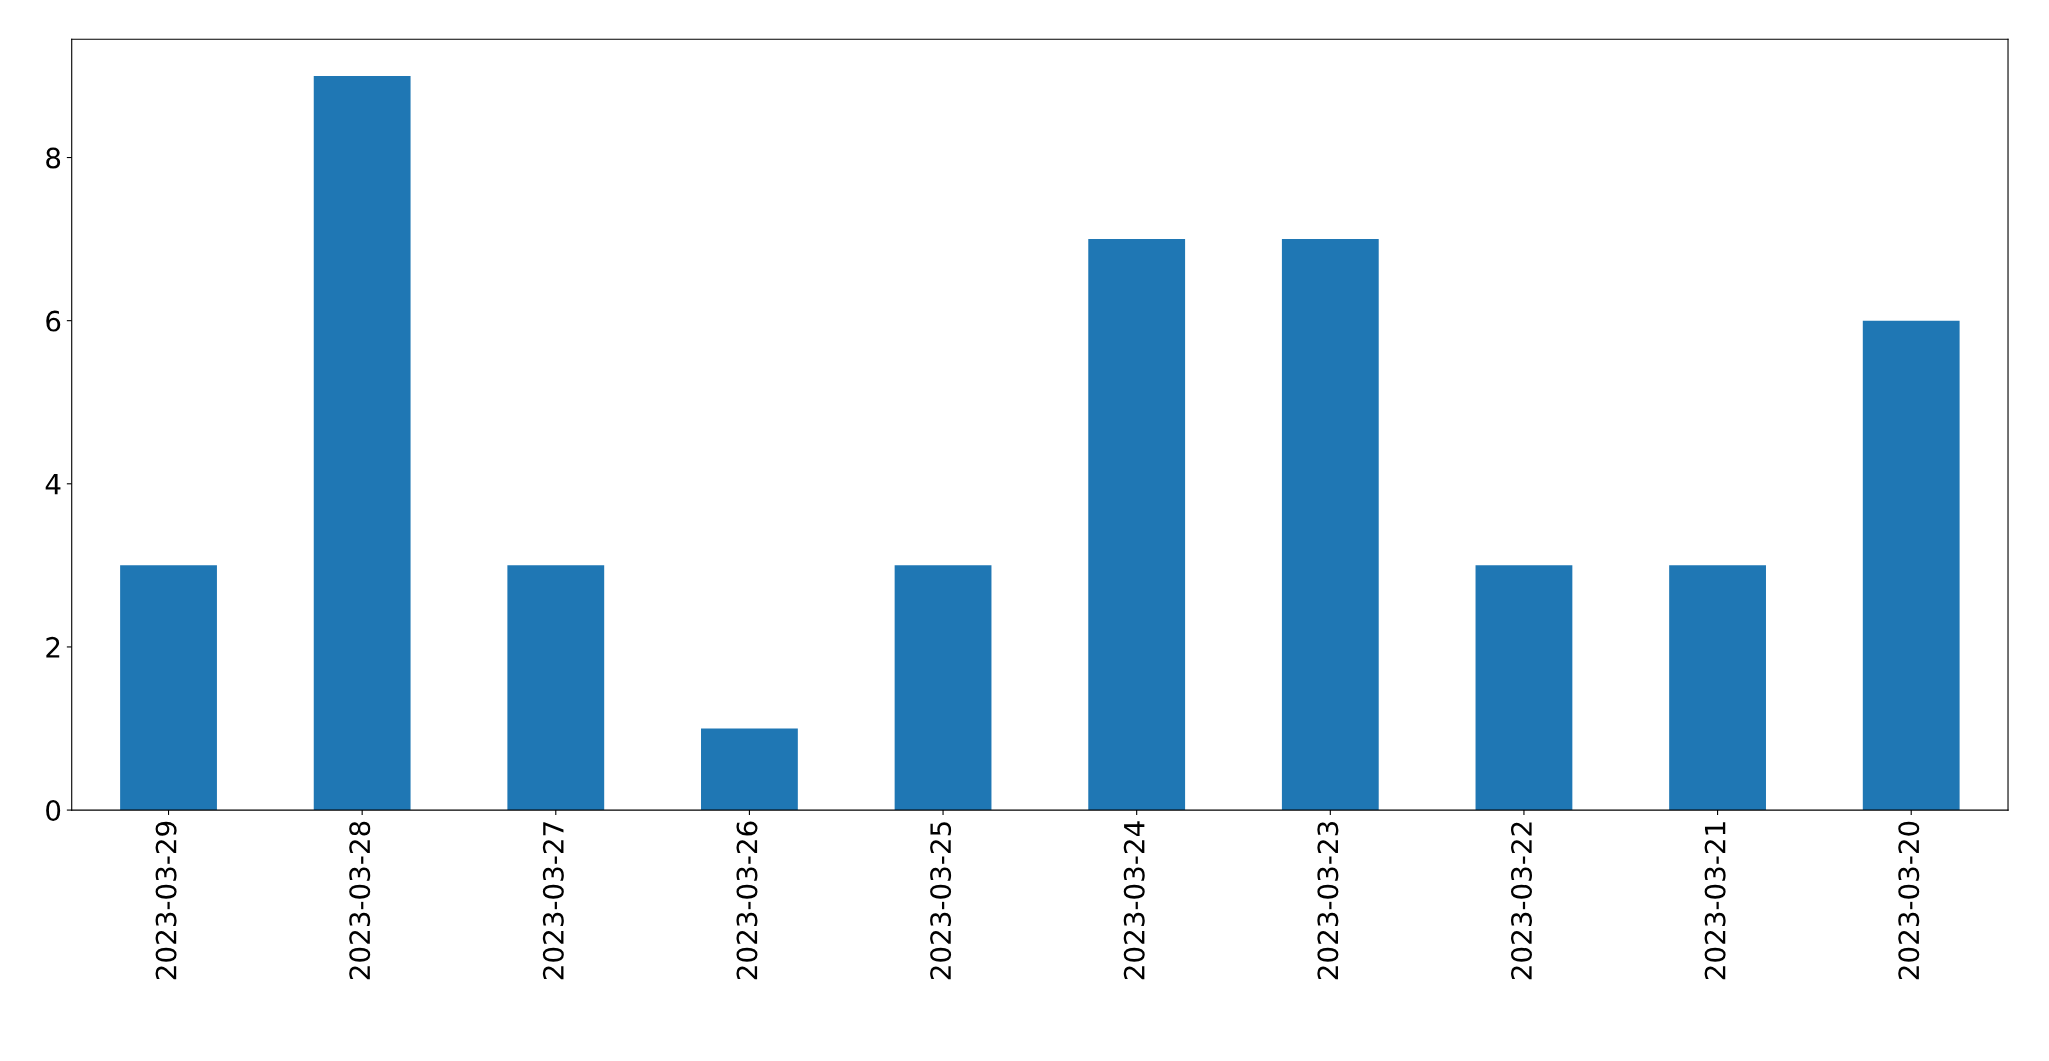 This screenshot has width=2049, height=1061. Describe the element at coordinates (53, 321) in the screenshot. I see `y-tick-label: 6` at that location.